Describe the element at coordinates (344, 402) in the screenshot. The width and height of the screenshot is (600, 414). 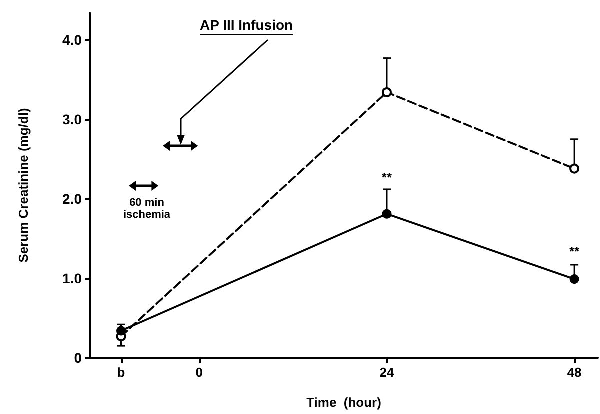
I see `x-axis-title: Time (hour)` at that location.